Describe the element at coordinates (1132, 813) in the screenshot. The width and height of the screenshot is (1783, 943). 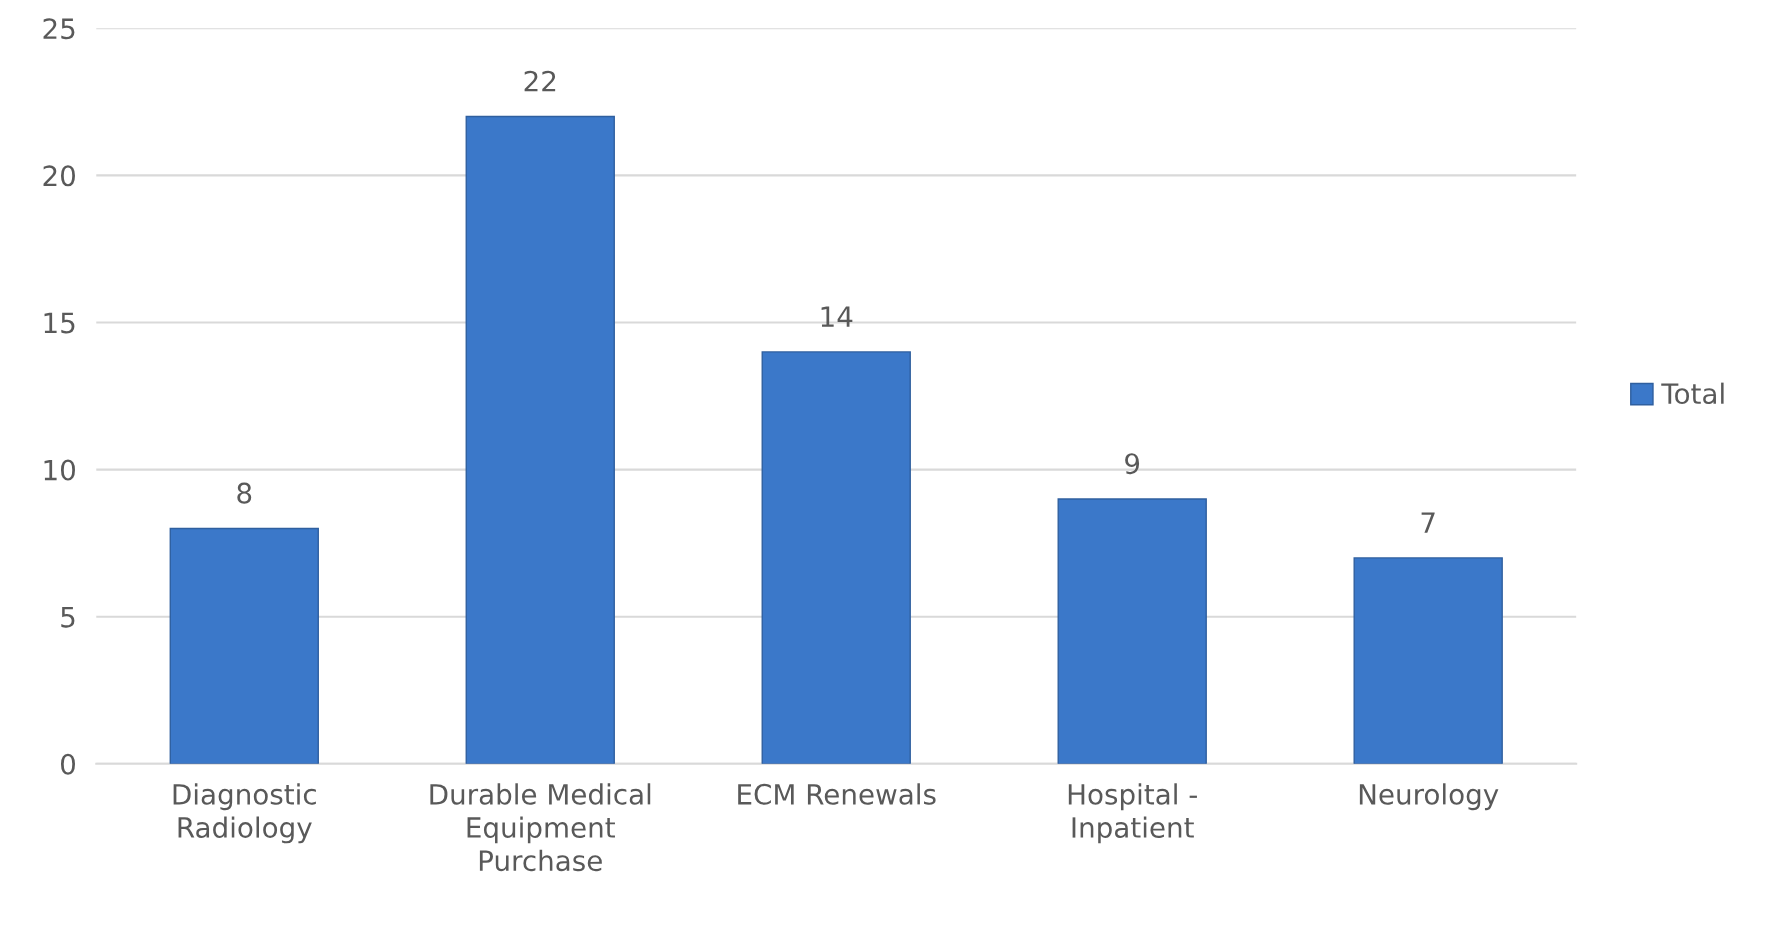
I see `x-tick-label: Hospital - Inpatient` at that location.